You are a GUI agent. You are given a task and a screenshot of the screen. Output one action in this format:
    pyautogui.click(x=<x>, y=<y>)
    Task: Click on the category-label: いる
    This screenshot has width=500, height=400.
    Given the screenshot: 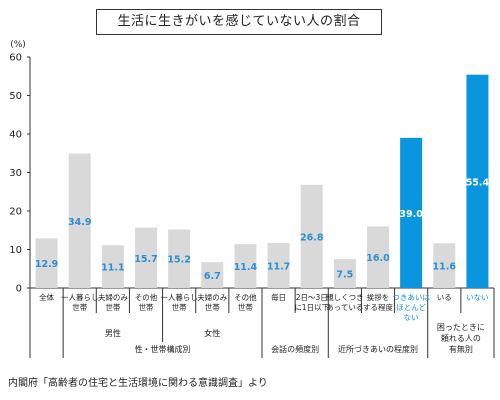 What is the action you would take?
    pyautogui.click(x=444, y=297)
    